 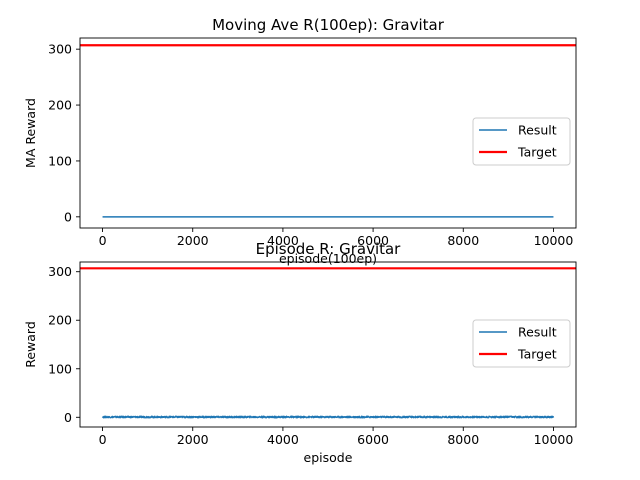 What do you see at coordinates (328, 417) in the screenshot?
I see `series-line-result` at bounding box center [328, 417].